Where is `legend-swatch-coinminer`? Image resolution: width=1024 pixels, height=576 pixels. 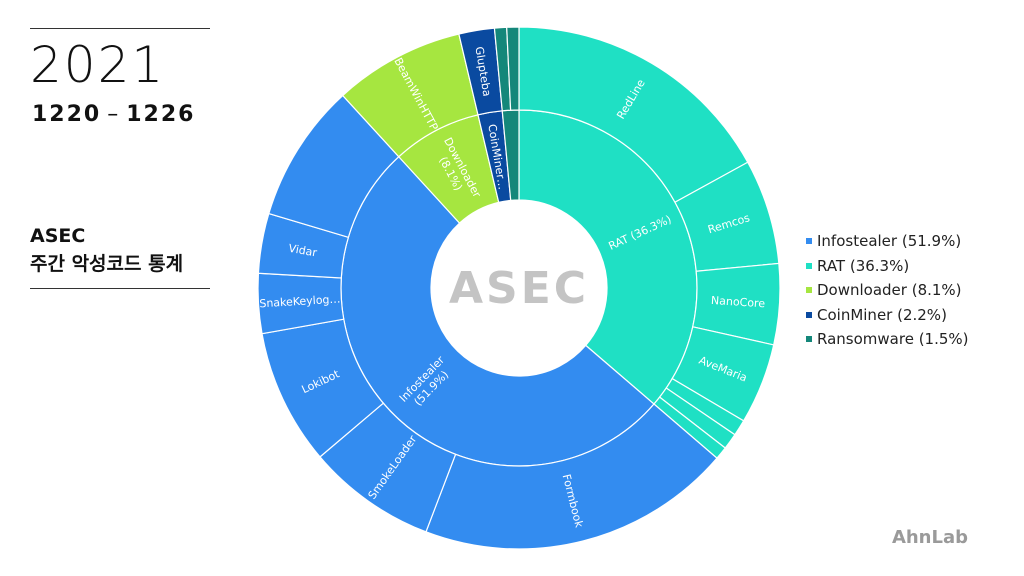 legend-swatch-coinminer is located at coordinates (809, 314).